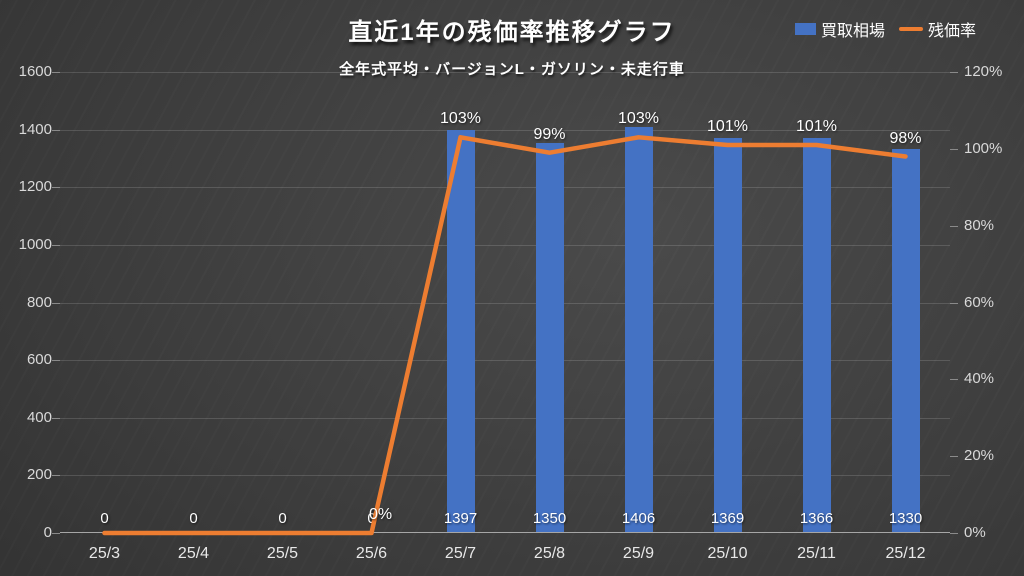  What do you see at coordinates (816, 553) in the screenshot?
I see `x-axis-label: 25/11` at bounding box center [816, 553].